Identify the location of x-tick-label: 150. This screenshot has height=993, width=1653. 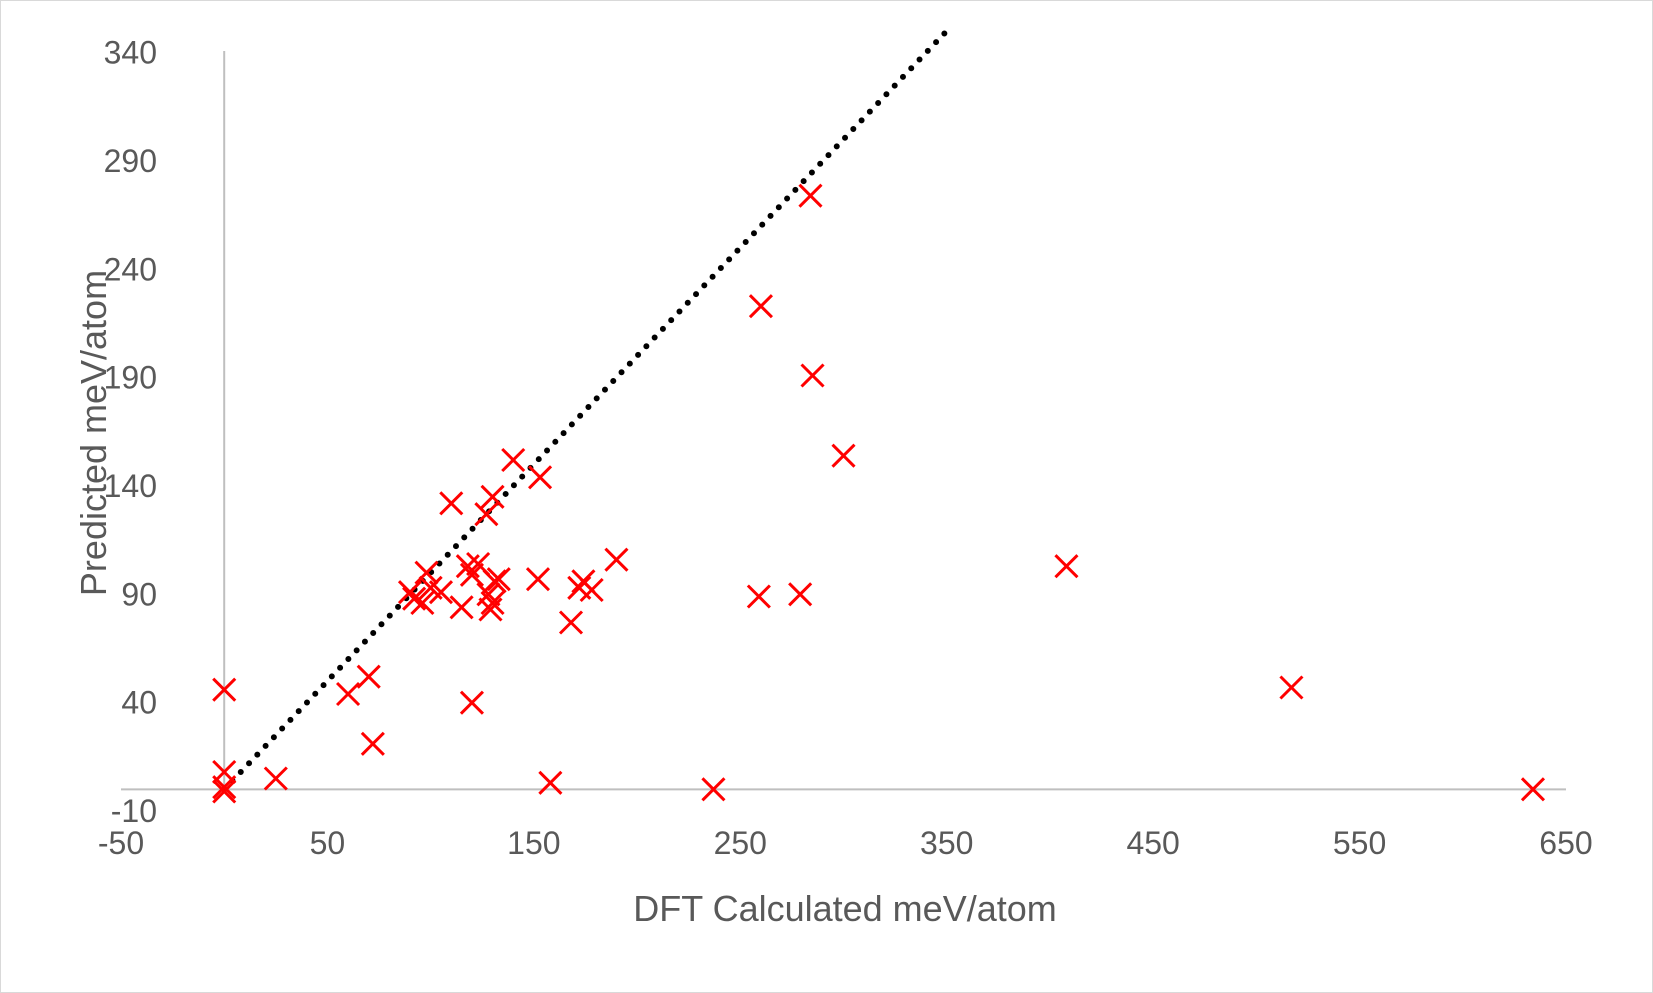
(533, 843).